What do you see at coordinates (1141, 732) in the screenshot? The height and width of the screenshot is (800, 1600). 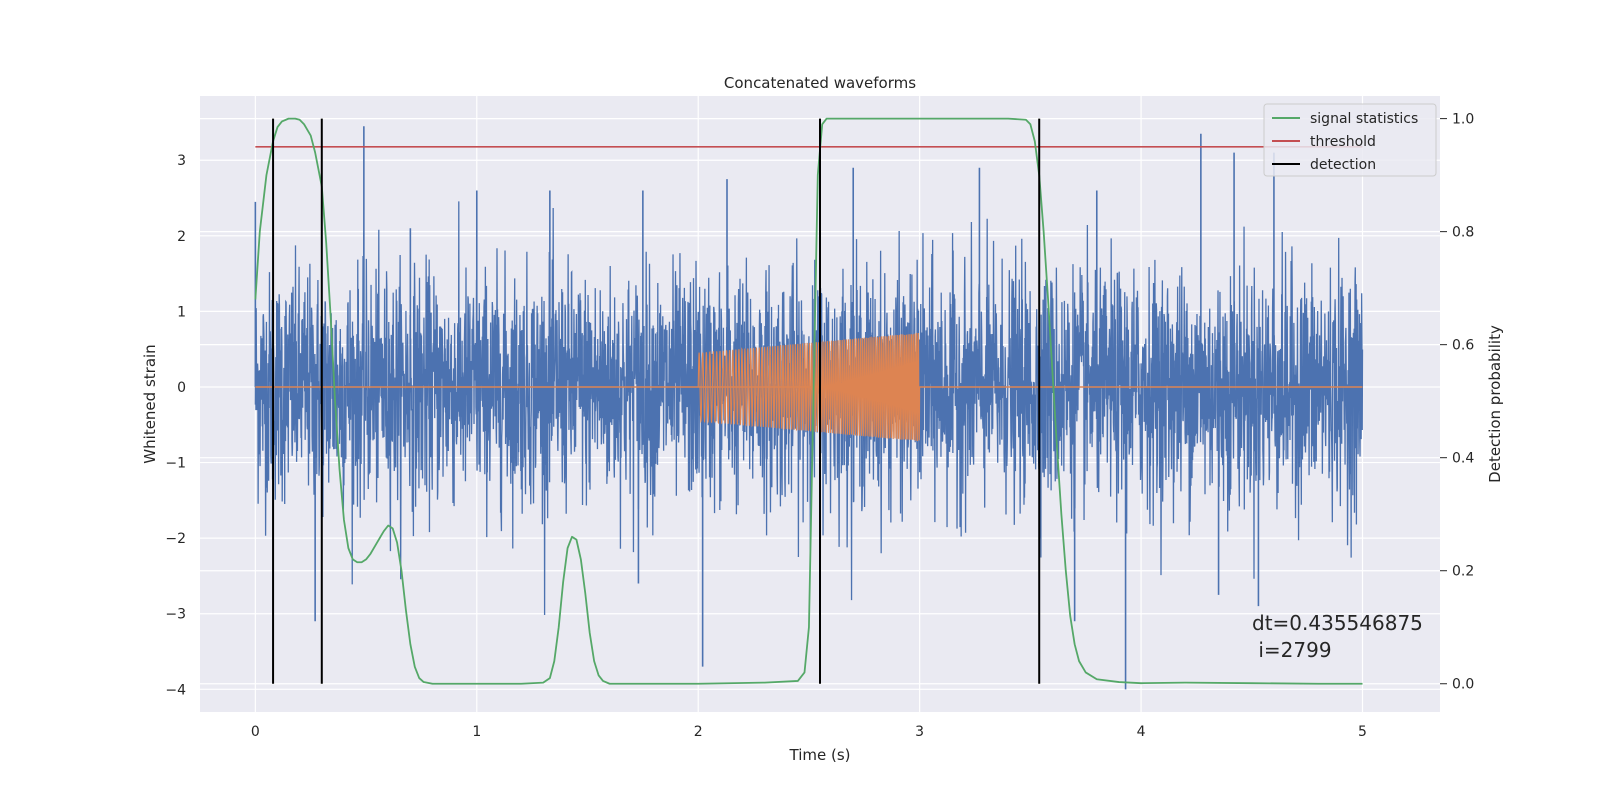 I see `x-tick-label: 4` at bounding box center [1141, 732].